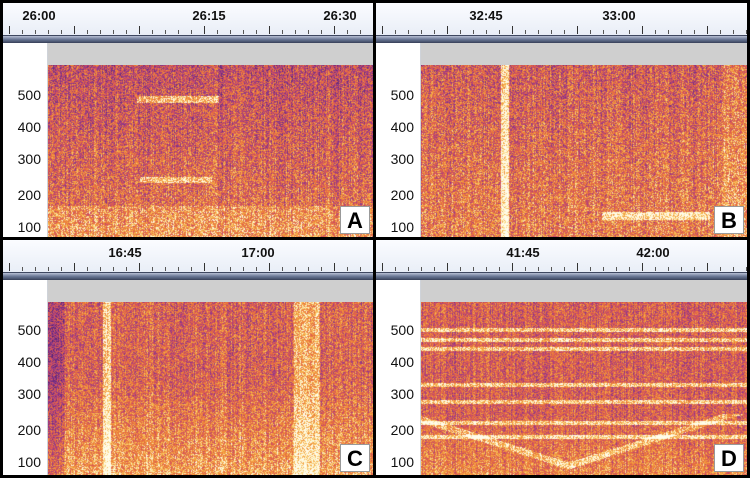 The image size is (750, 478). What do you see at coordinates (561, 256) in the screenshot?
I see `timeline-ruler: 41:45 42:00` at bounding box center [561, 256].